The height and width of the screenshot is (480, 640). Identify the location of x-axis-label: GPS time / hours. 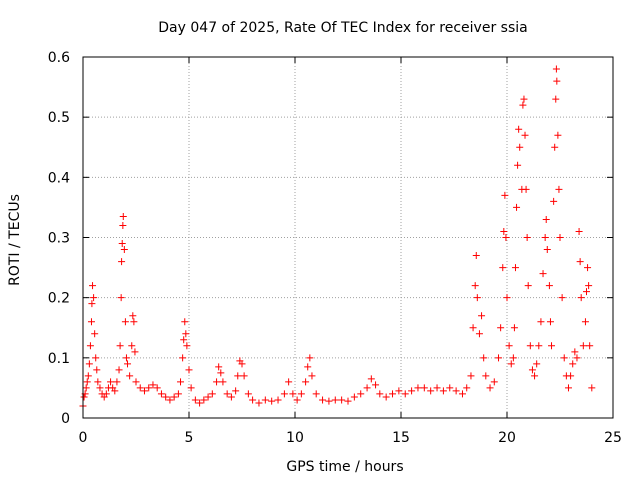
(344, 467).